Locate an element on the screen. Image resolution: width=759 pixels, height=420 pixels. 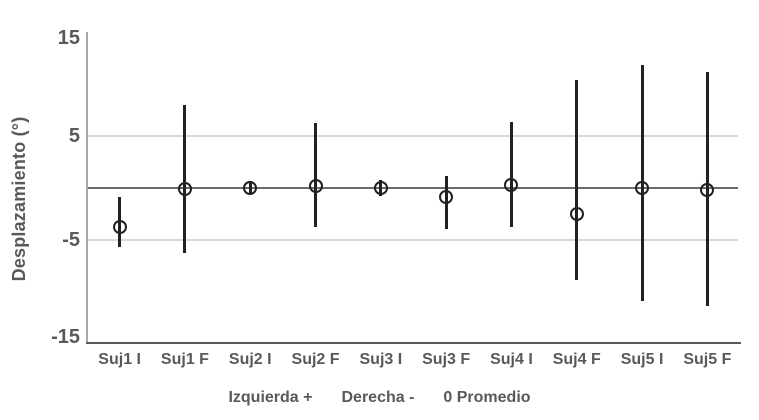
axis-footnote: Izquierda + Derecha - 0 Promedio is located at coordinates (379, 398).